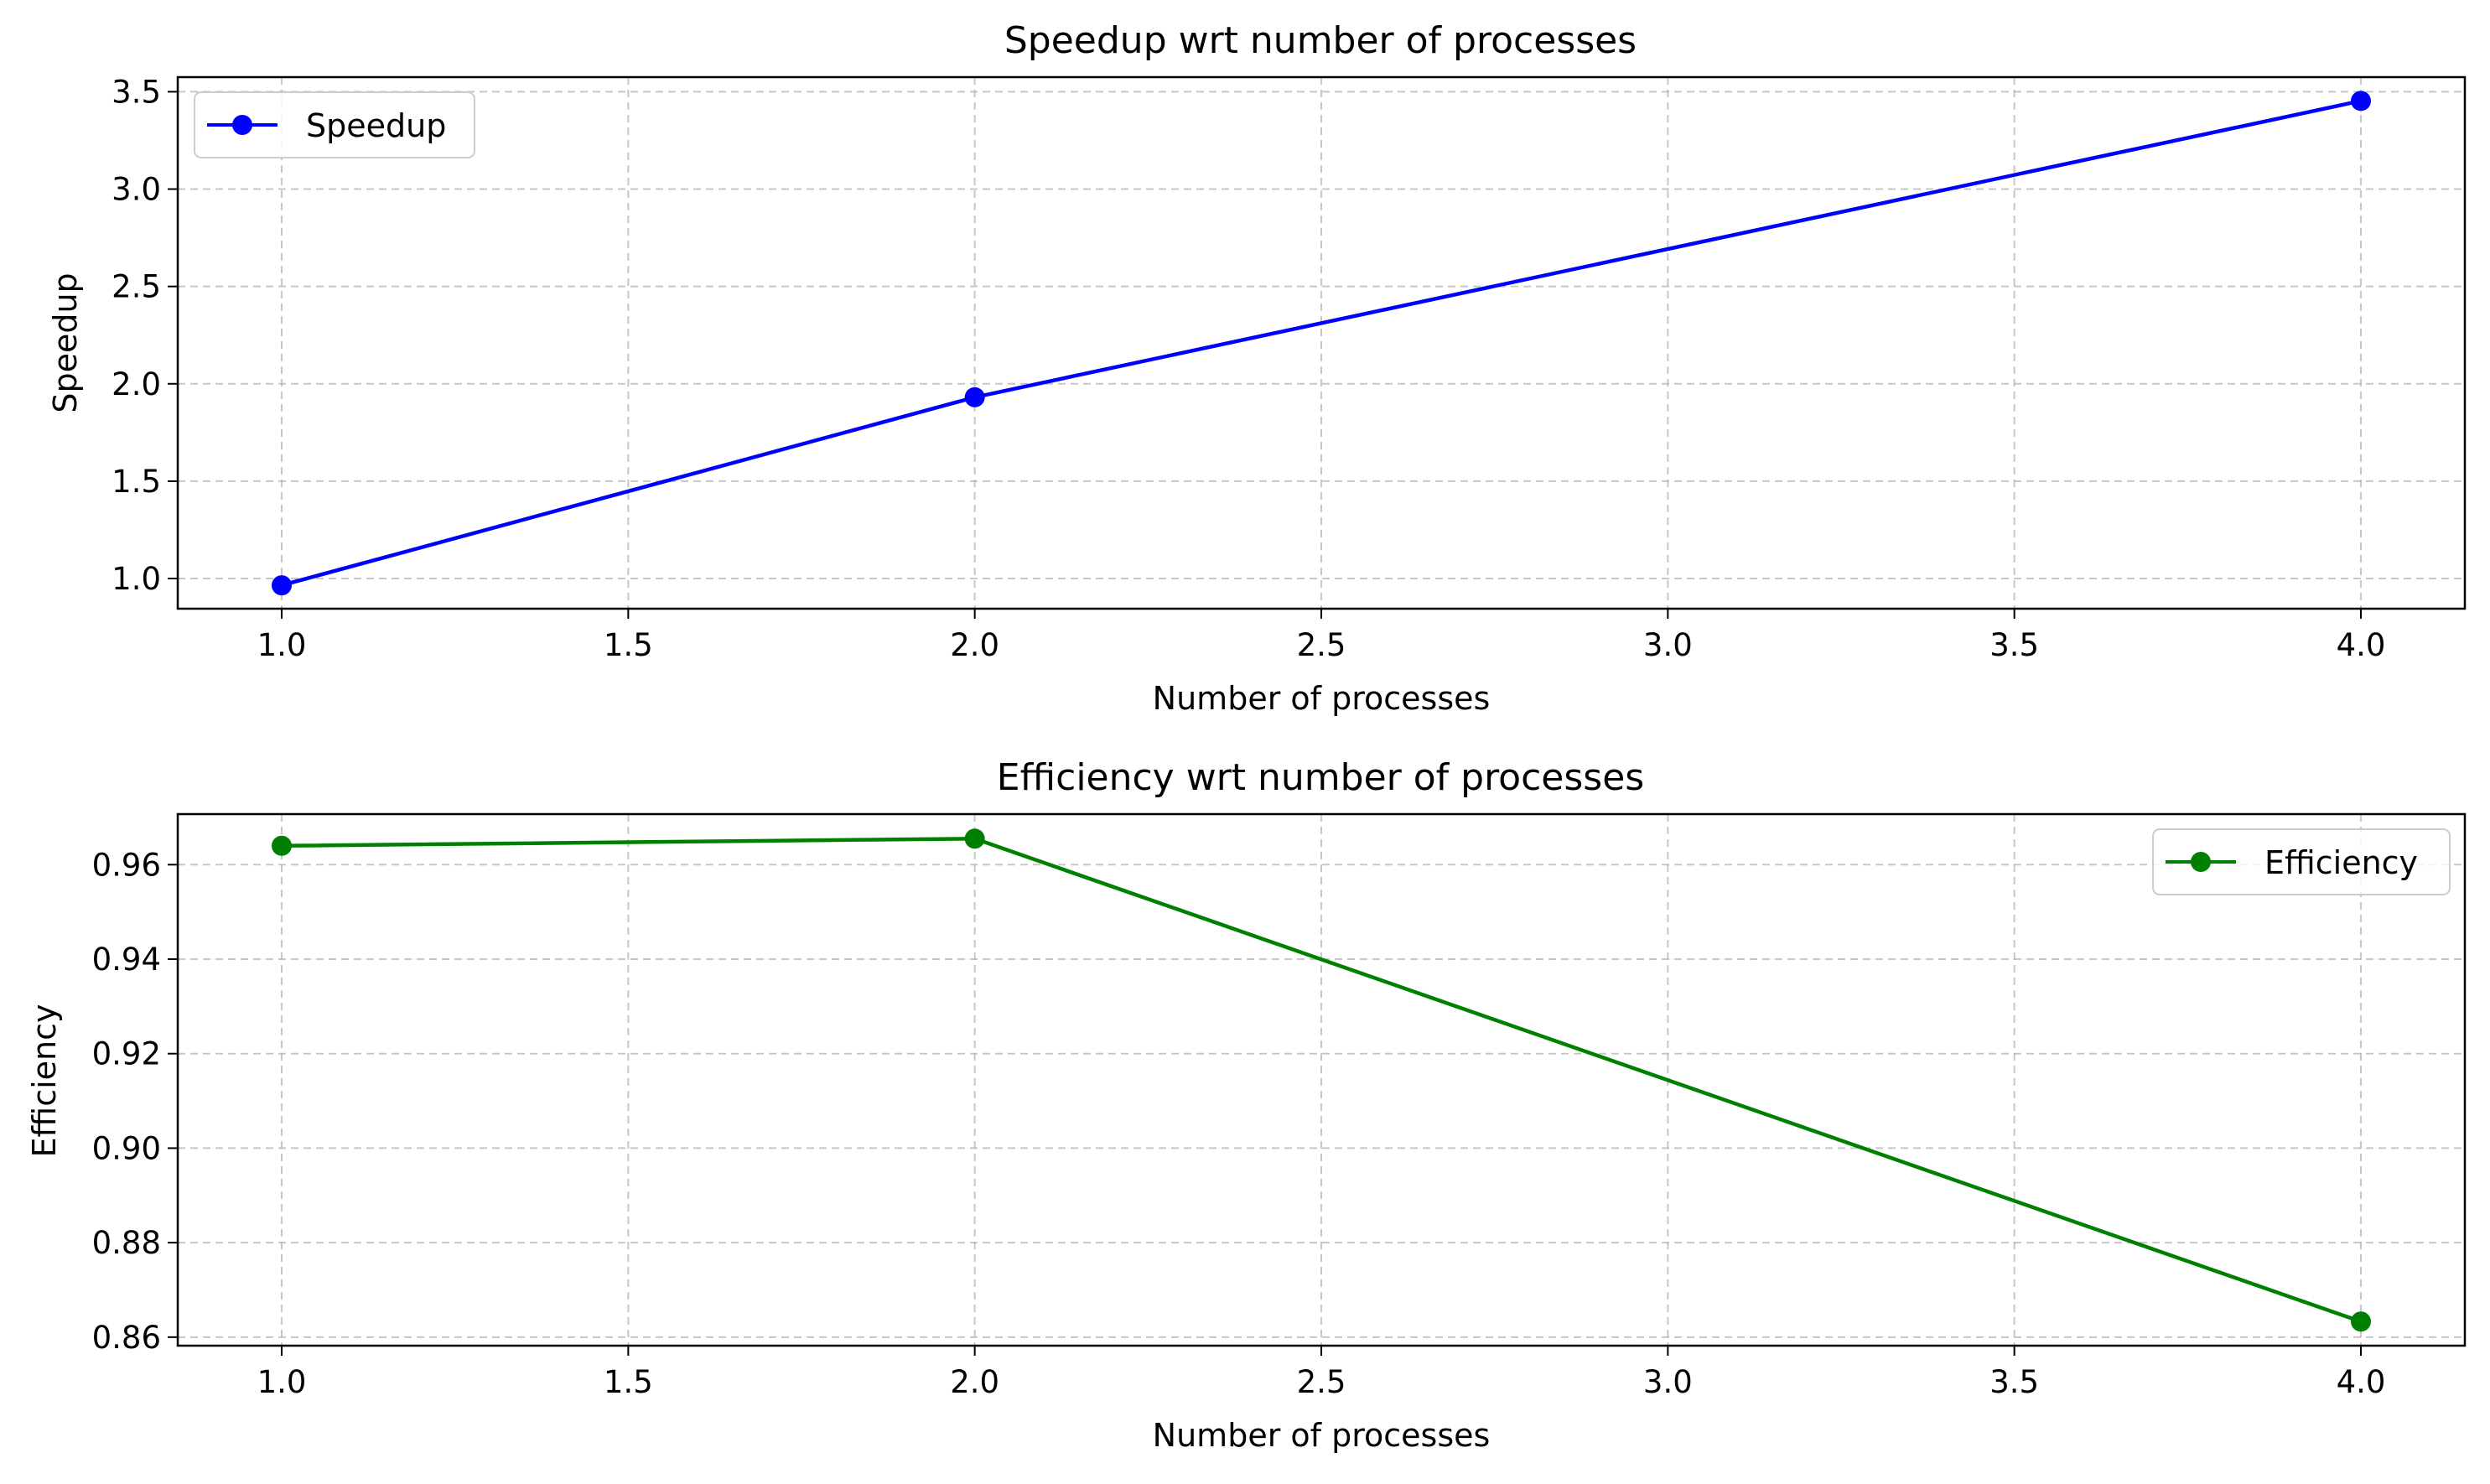 This screenshot has width=2490, height=1484. What do you see at coordinates (282, 1382) in the screenshot?
I see `efficiency-x-tick-label: 1.0` at bounding box center [282, 1382].